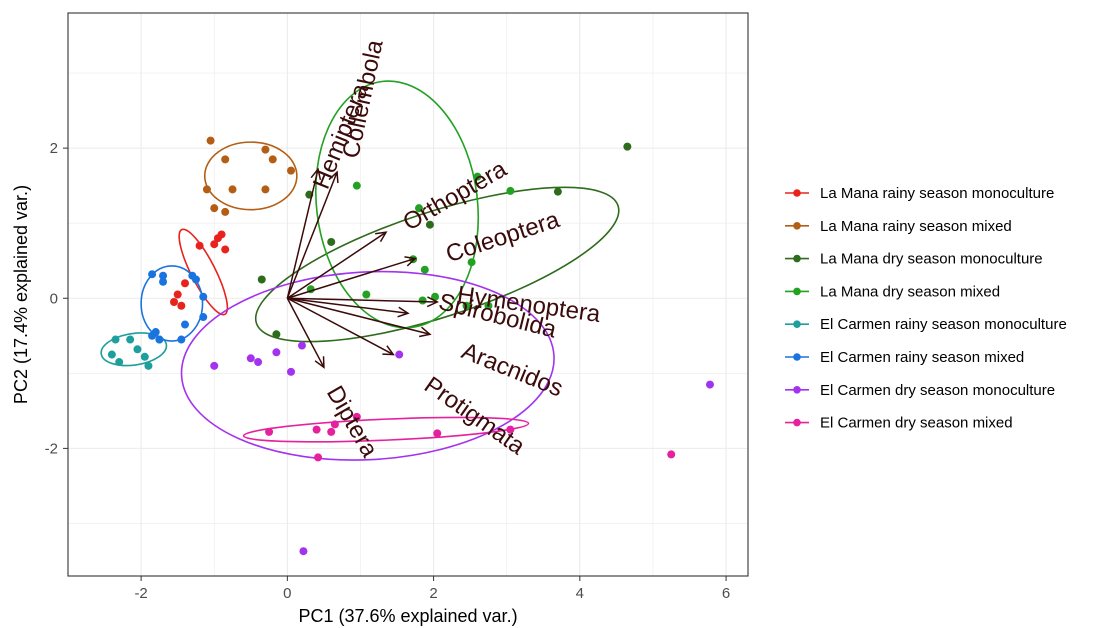 Image resolution: width=1096 pixels, height=628 pixels. I want to click on legend-item: La Mana rainy season monoculture, so click(919, 193).